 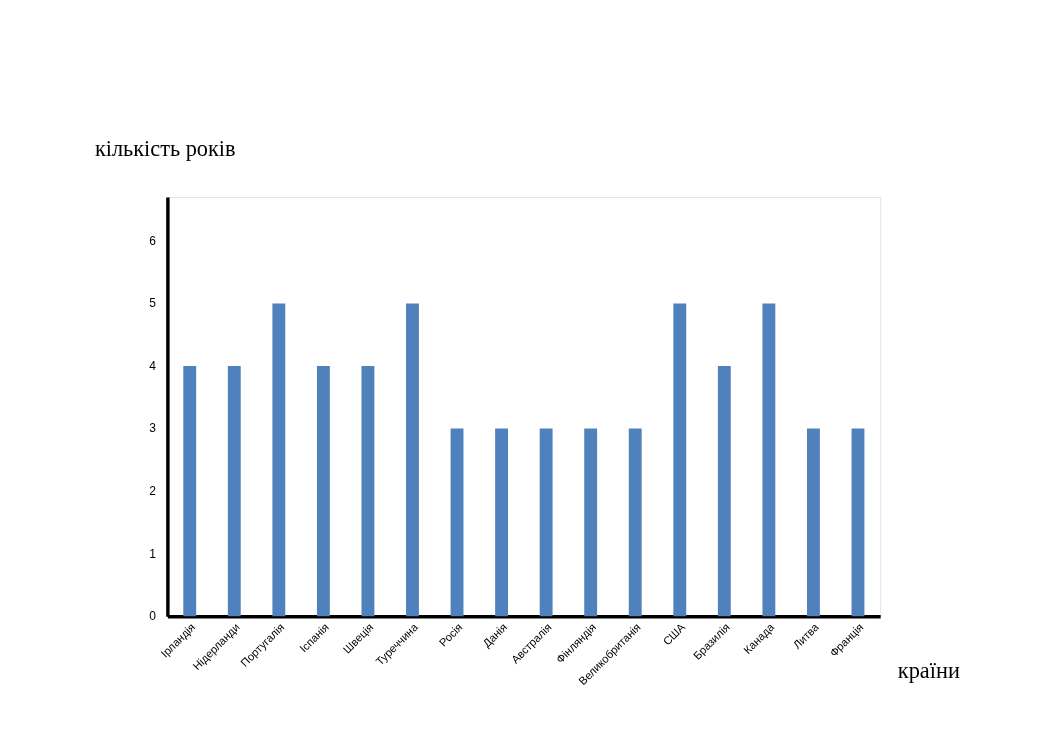 What do you see at coordinates (153, 553) in the screenshot?
I see `y-tick-label: 1` at bounding box center [153, 553].